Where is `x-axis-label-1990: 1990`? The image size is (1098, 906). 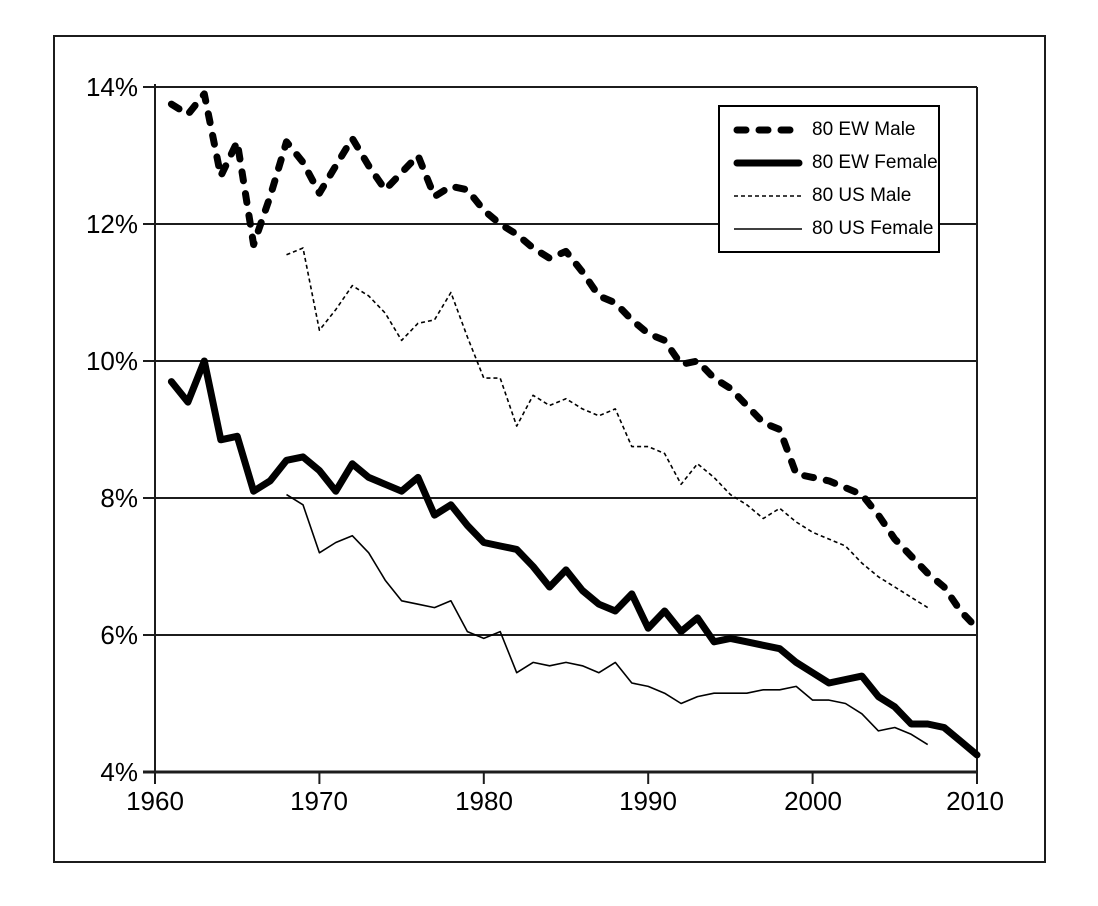
x-axis-label-1990: 1990 is located at coordinates (648, 801).